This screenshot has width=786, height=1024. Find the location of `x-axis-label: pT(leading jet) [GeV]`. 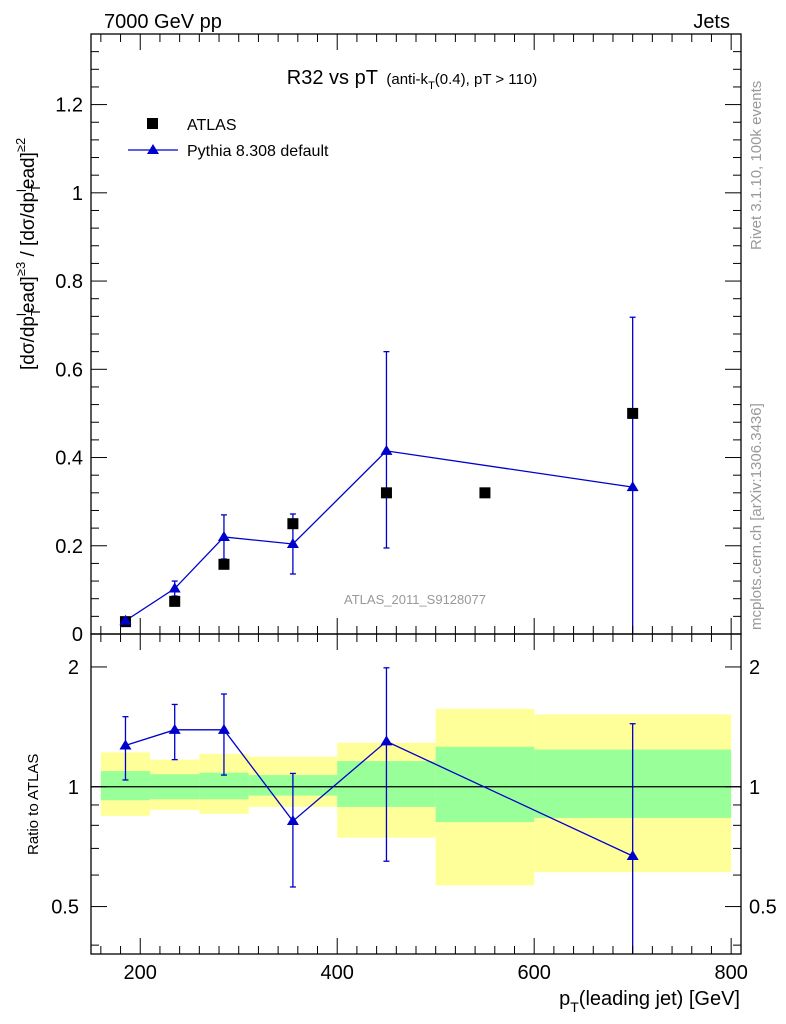

x-axis-label: pT(leading jet) [GeV] is located at coordinates (649, 1001).